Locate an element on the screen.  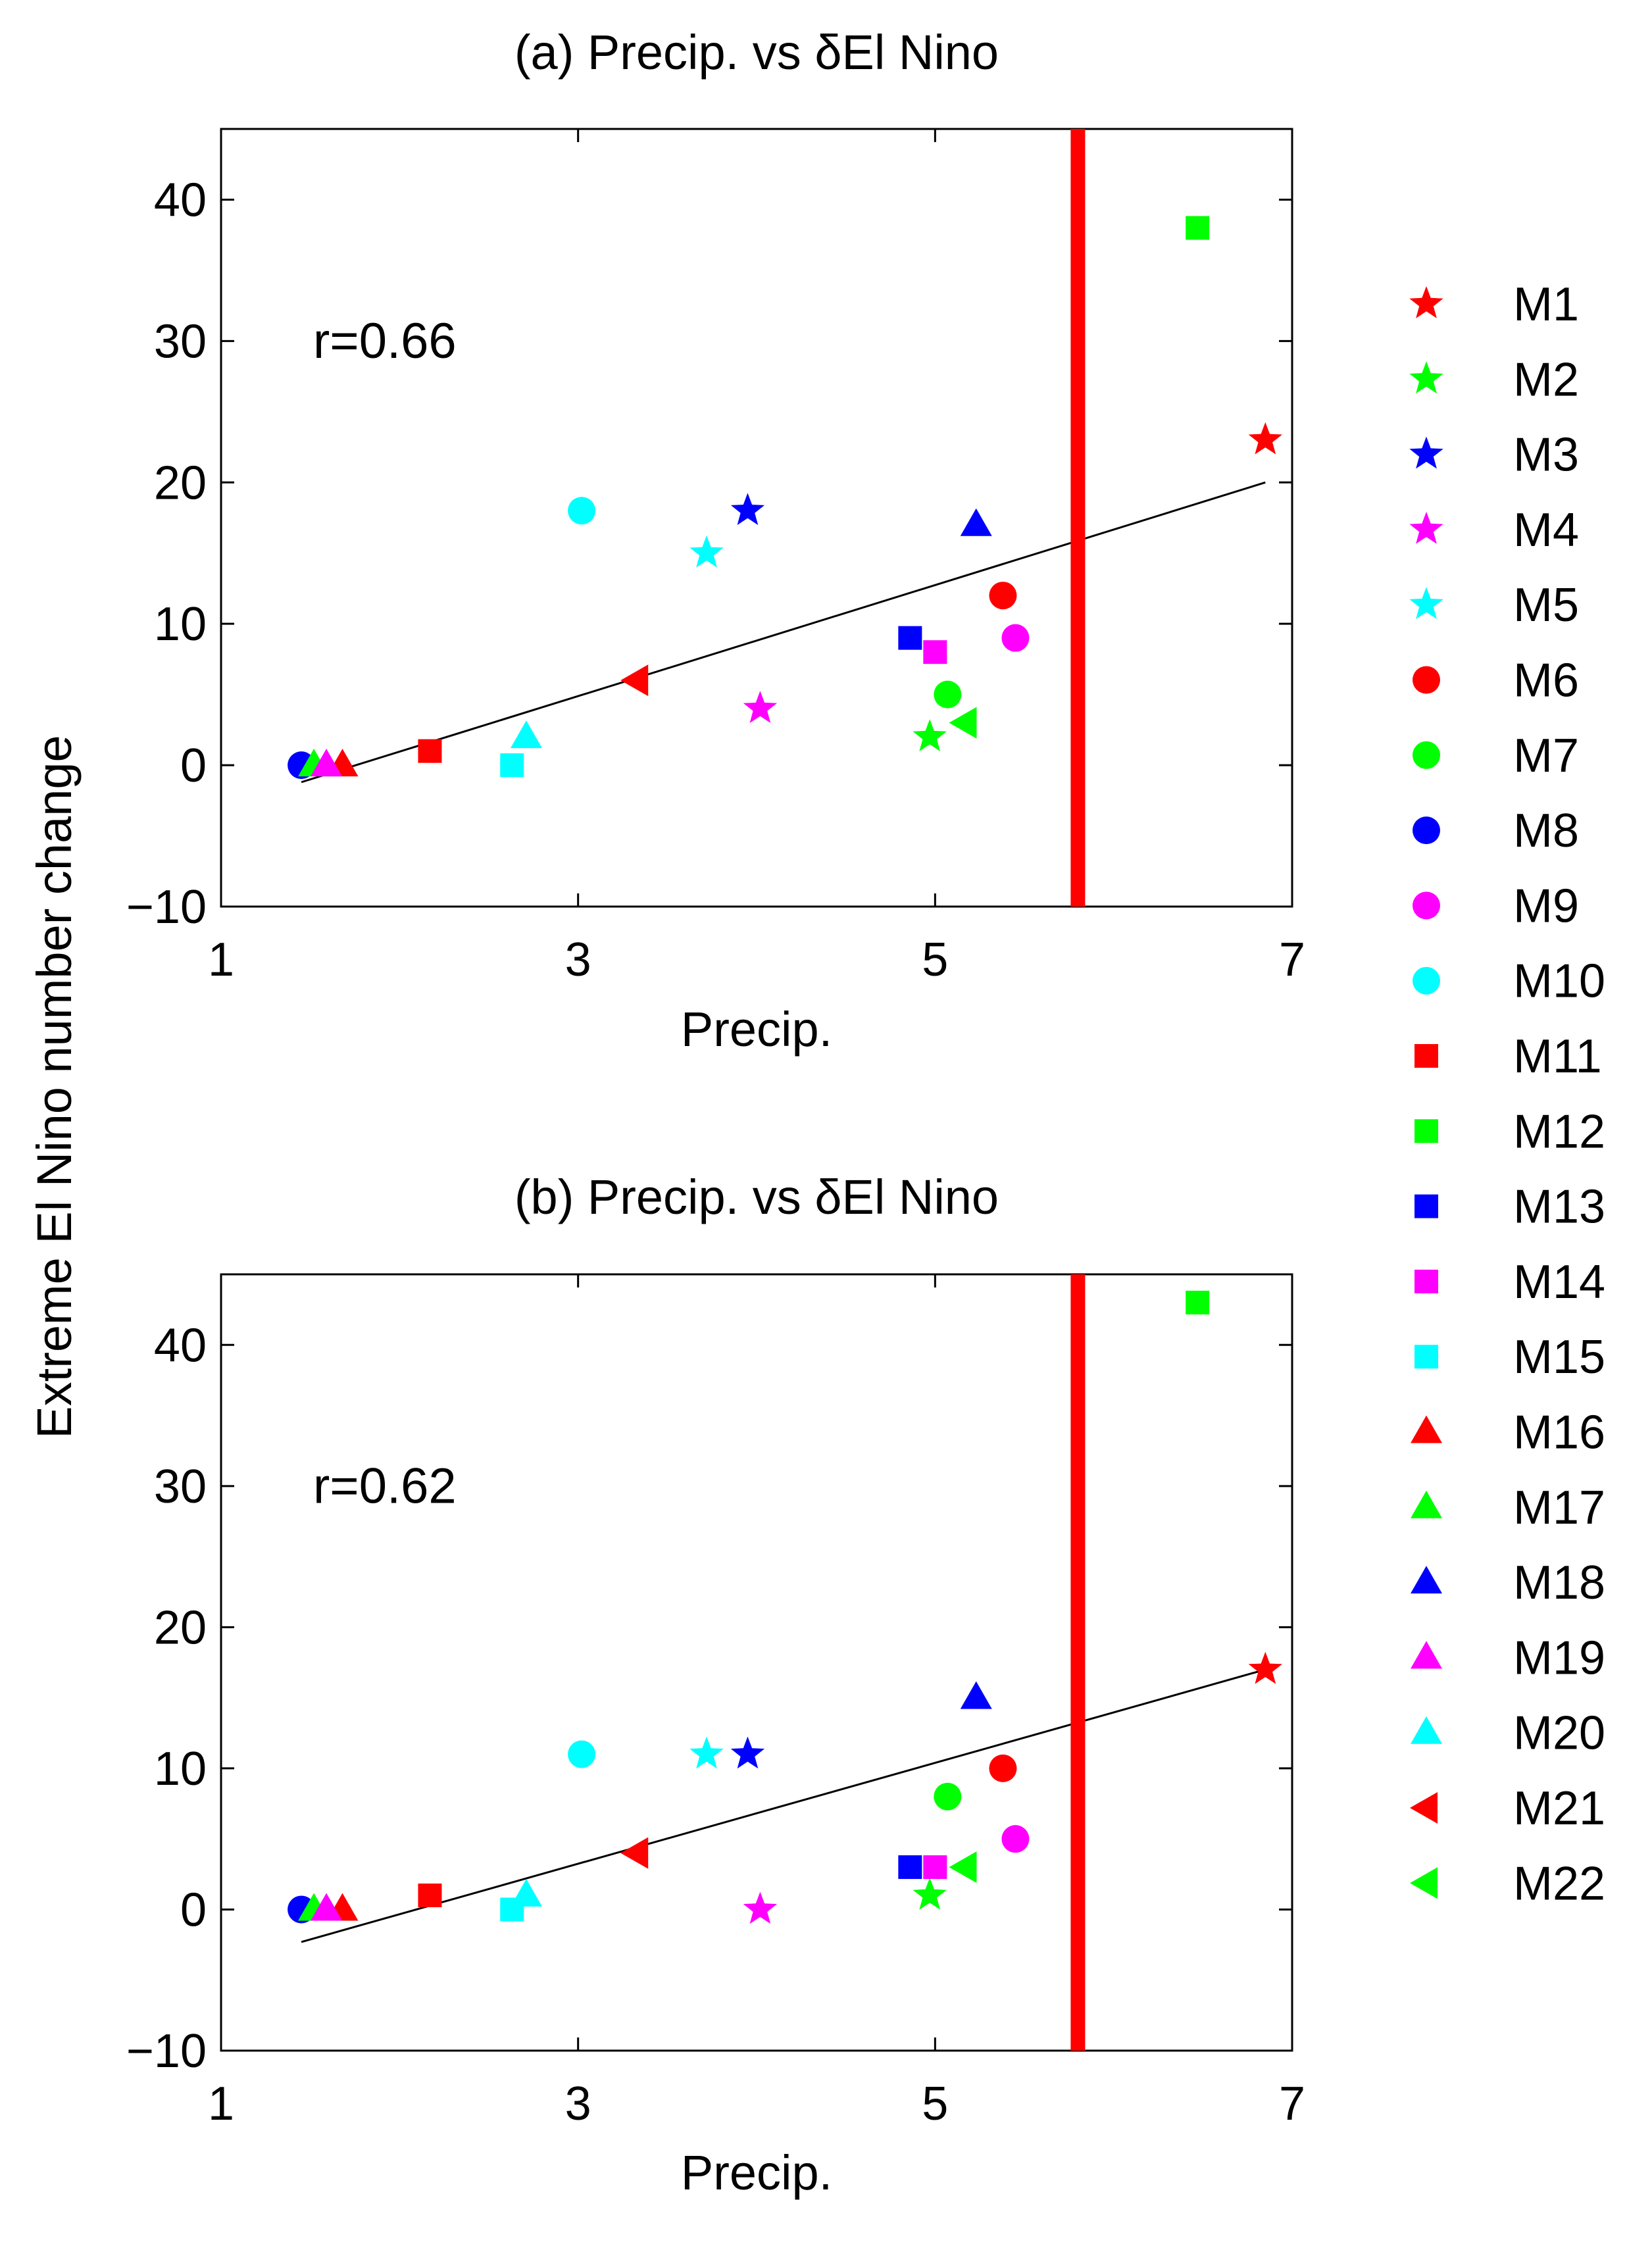
legend-item-m21: M21 is located at coordinates (1508, 1808).